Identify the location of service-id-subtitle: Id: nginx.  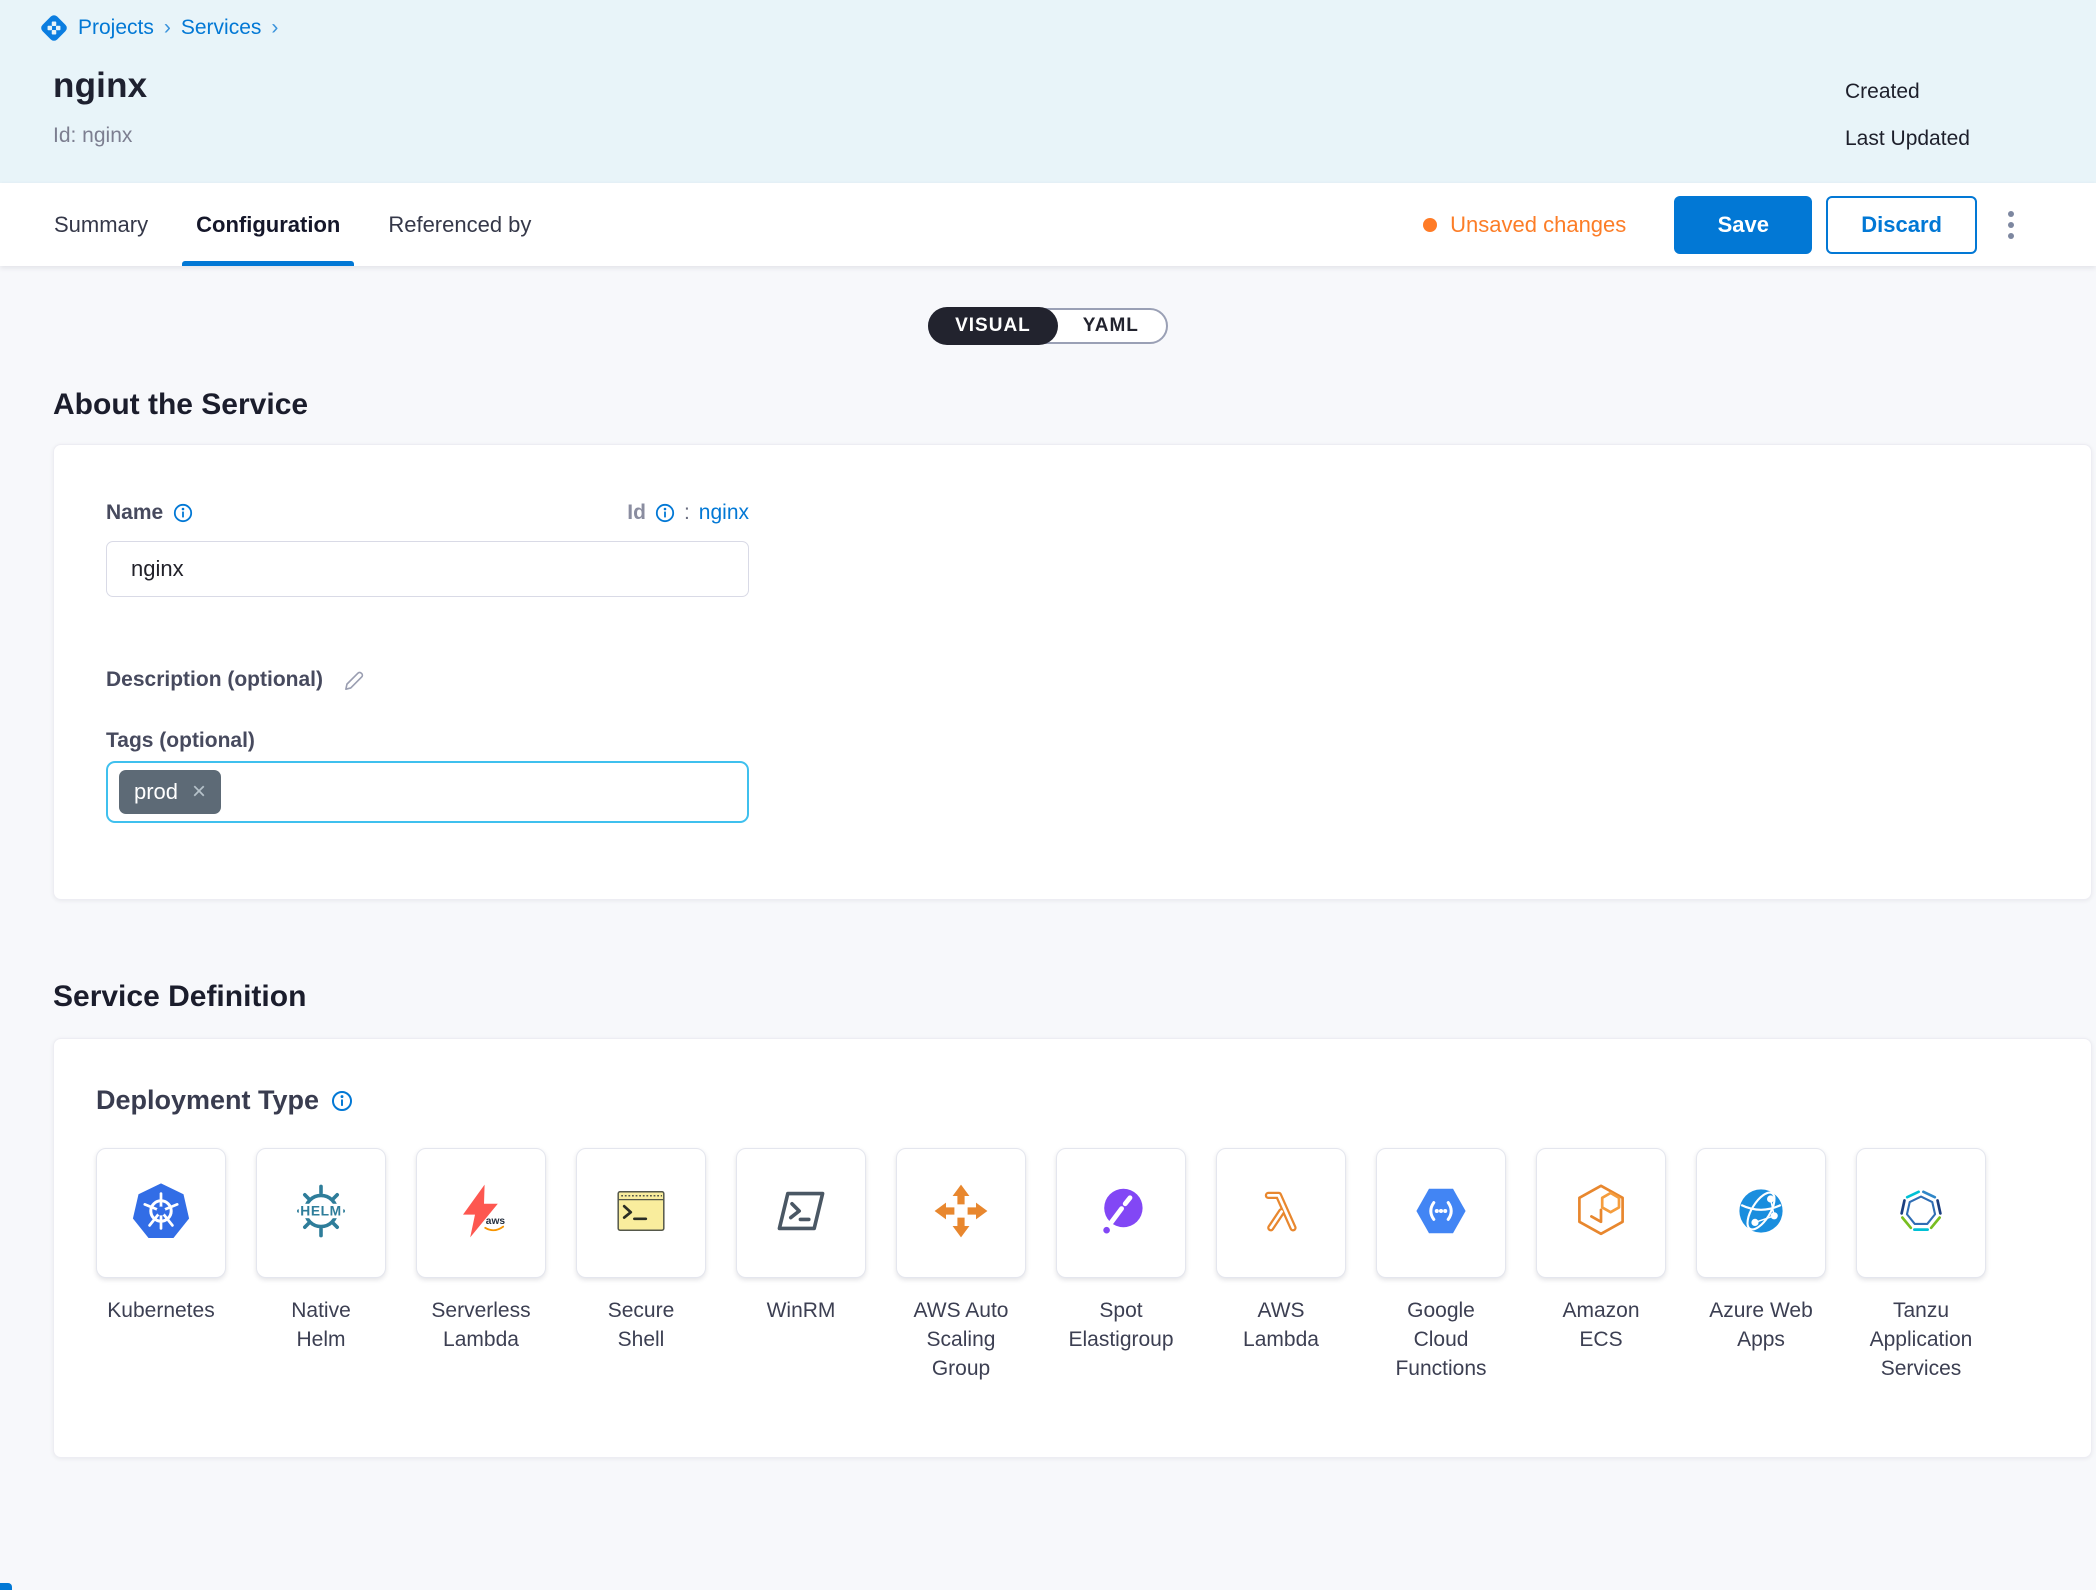
(93, 135).